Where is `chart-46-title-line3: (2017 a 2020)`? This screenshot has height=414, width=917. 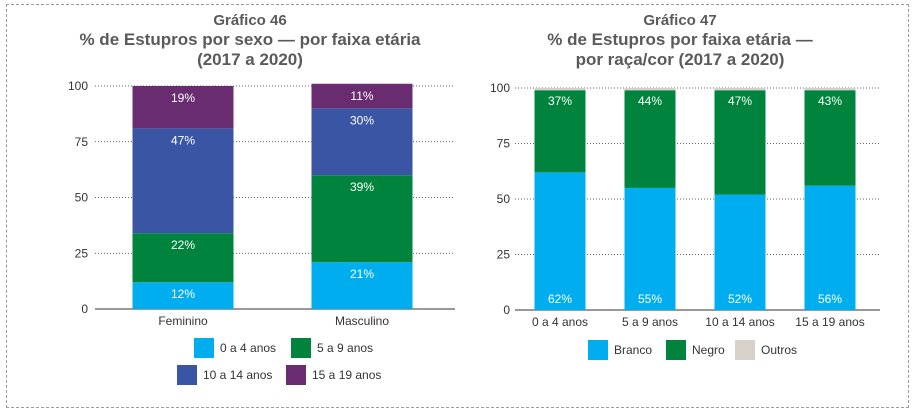
chart-46-title-line3: (2017 a 2020) is located at coordinates (250, 59).